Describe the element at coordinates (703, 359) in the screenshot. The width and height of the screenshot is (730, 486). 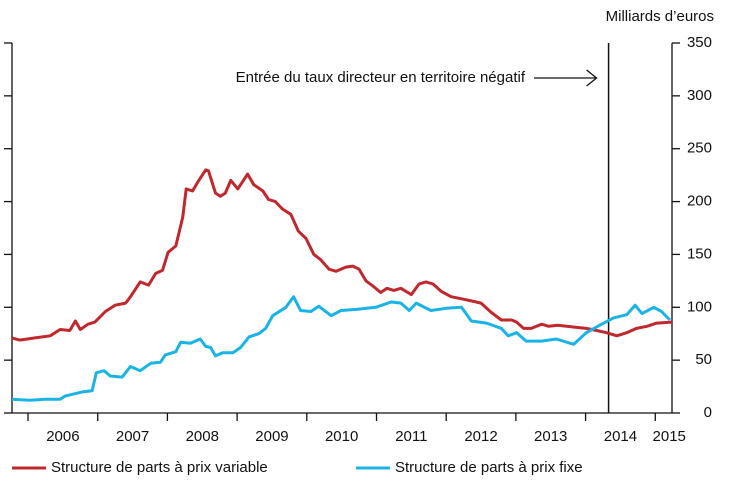
I see `y-tick-label: 50` at that location.